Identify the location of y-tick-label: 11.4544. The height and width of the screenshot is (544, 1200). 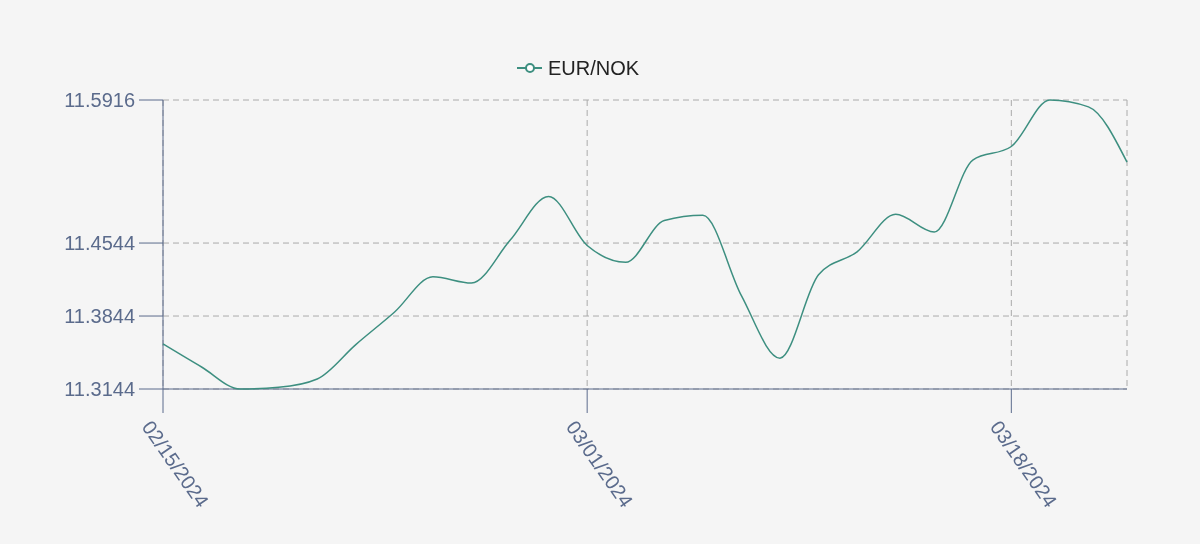
(99, 243).